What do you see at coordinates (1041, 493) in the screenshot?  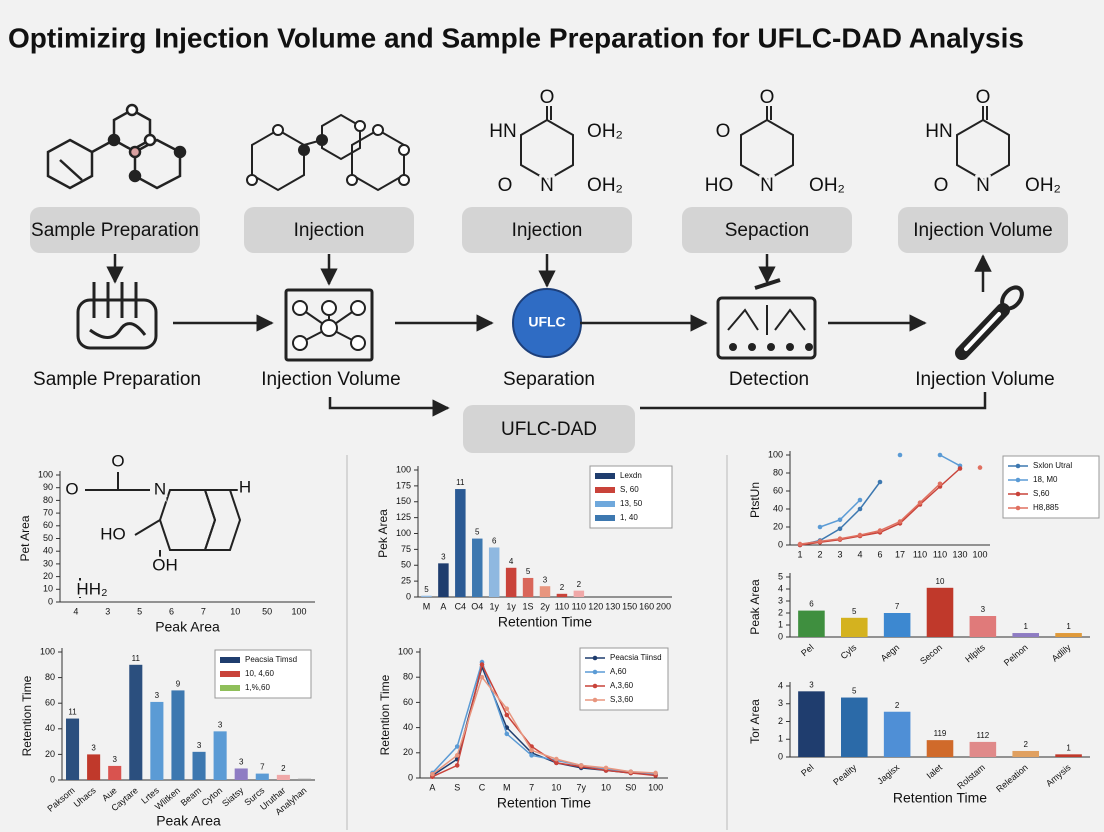 I see `legend-label: S,60` at bounding box center [1041, 493].